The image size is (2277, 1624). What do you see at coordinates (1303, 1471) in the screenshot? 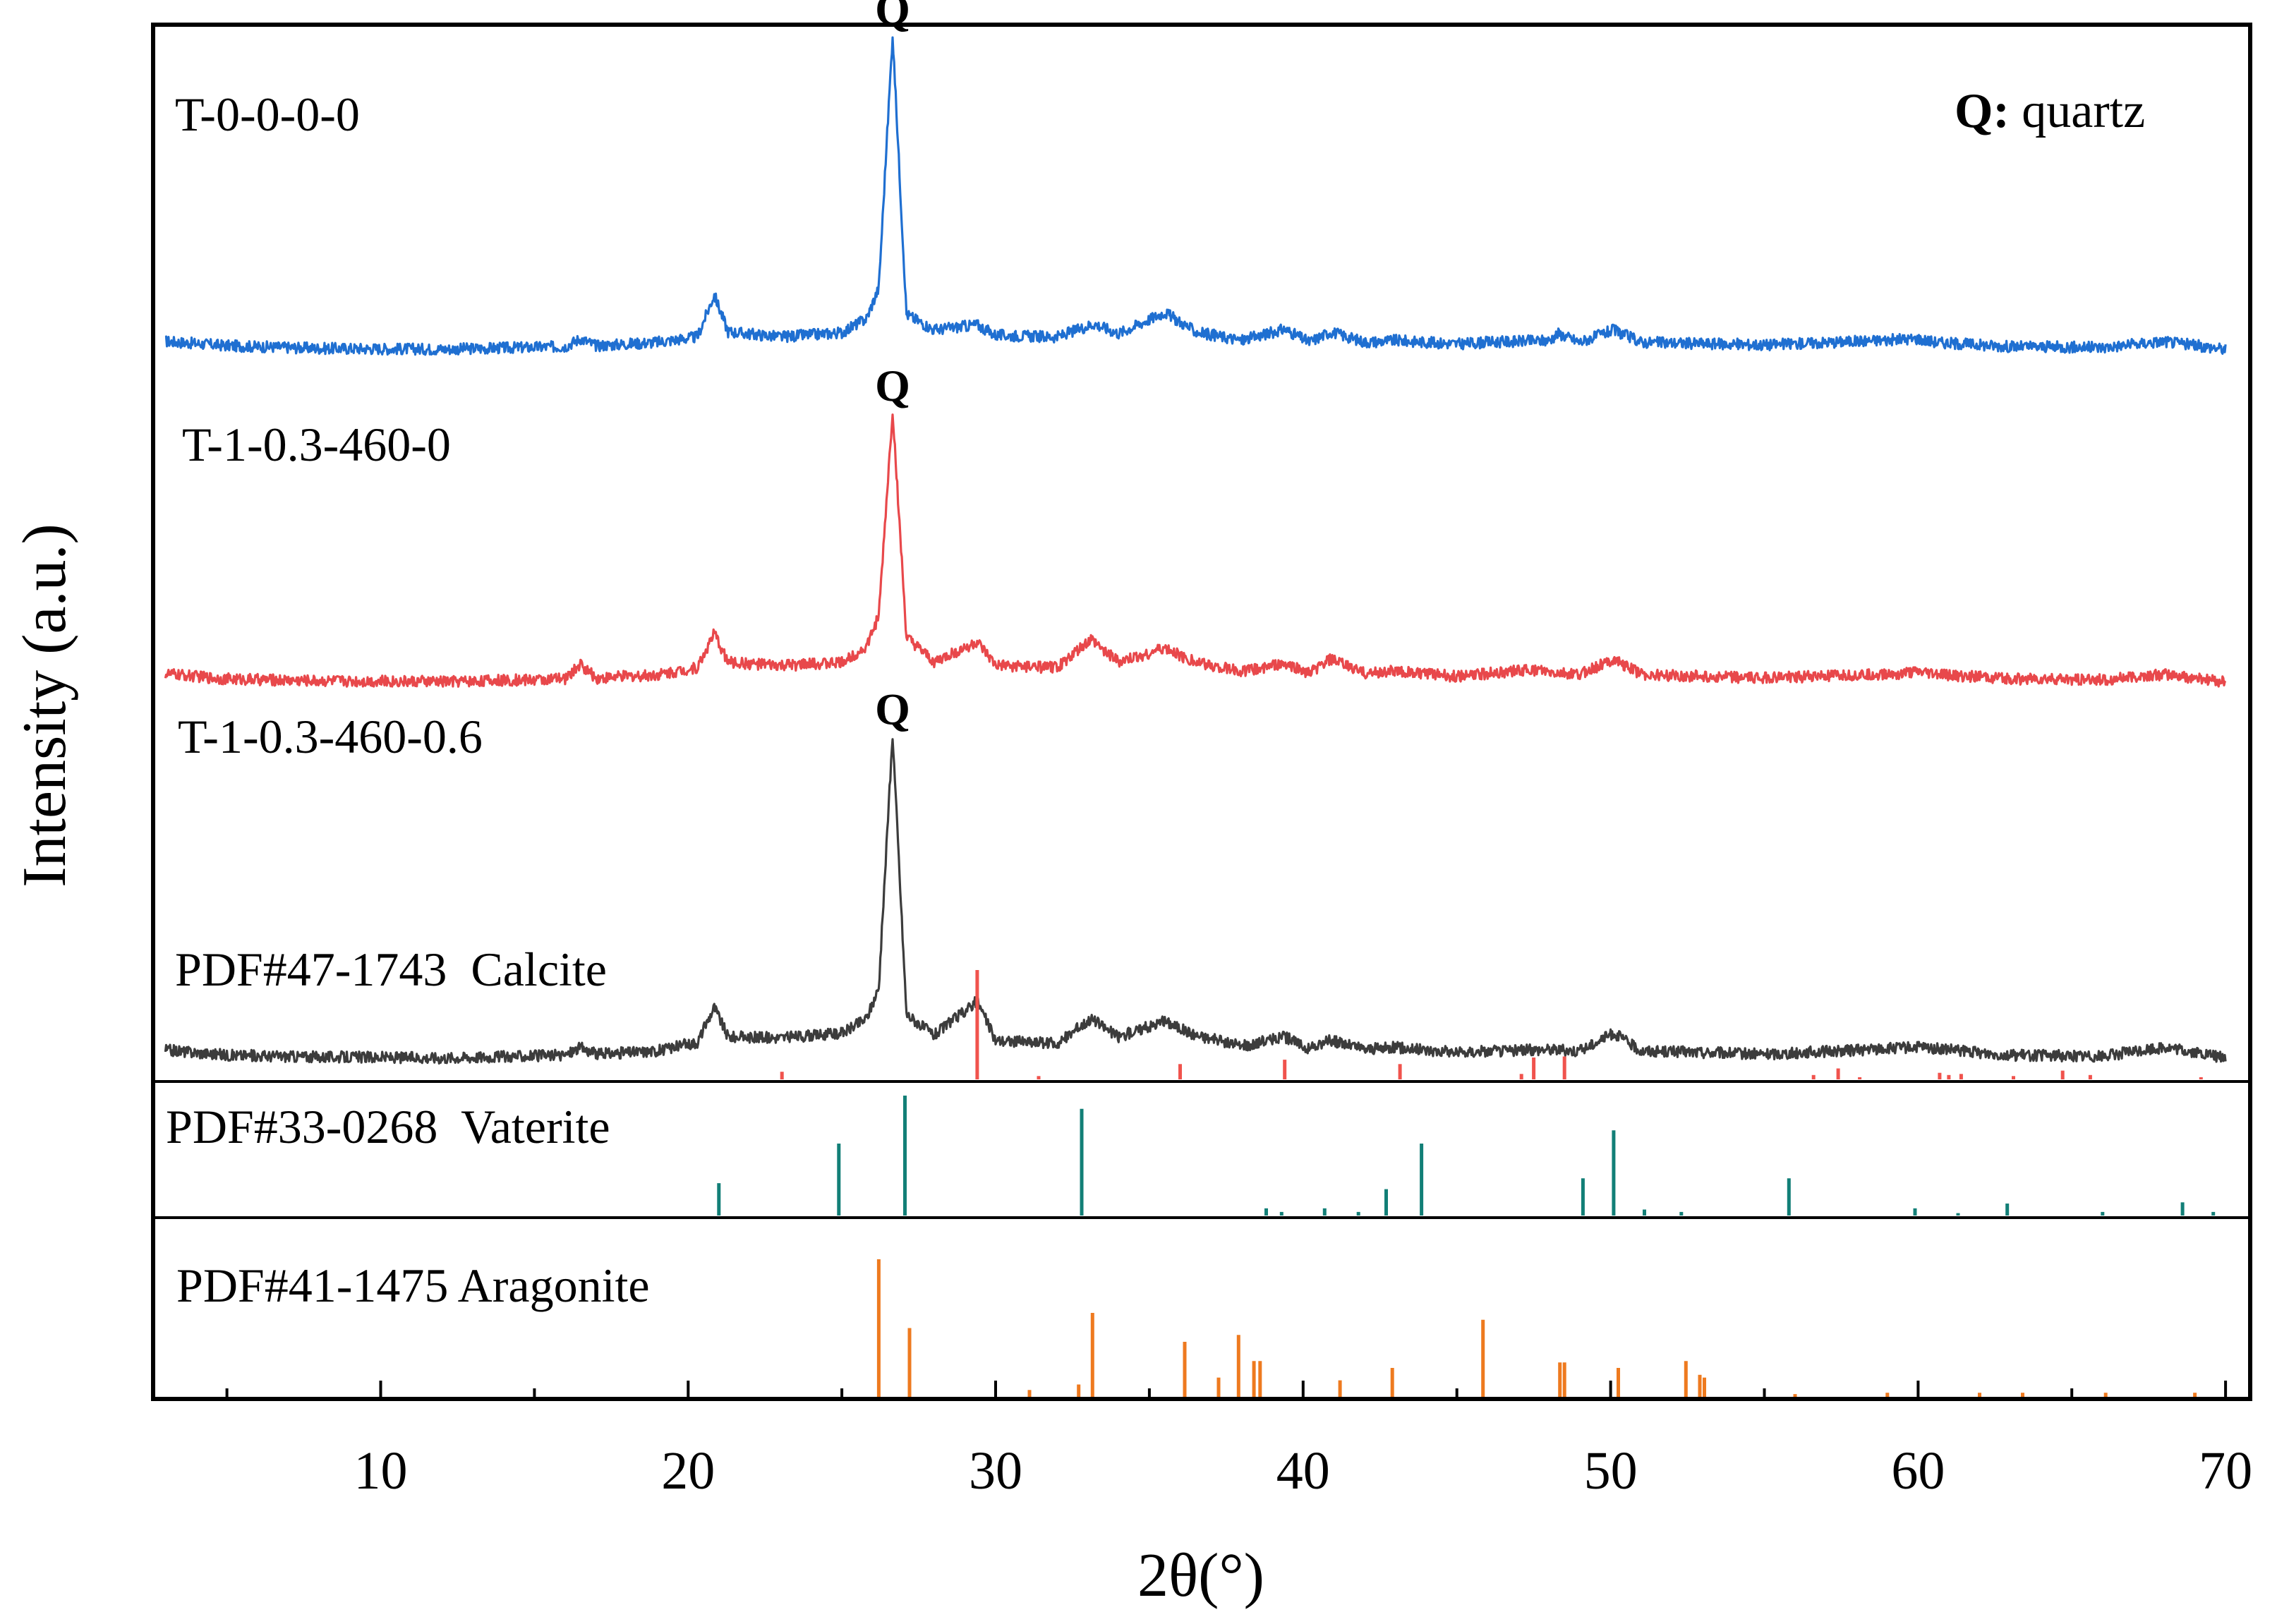
I see `x-tick-label-40: 40` at bounding box center [1303, 1471].